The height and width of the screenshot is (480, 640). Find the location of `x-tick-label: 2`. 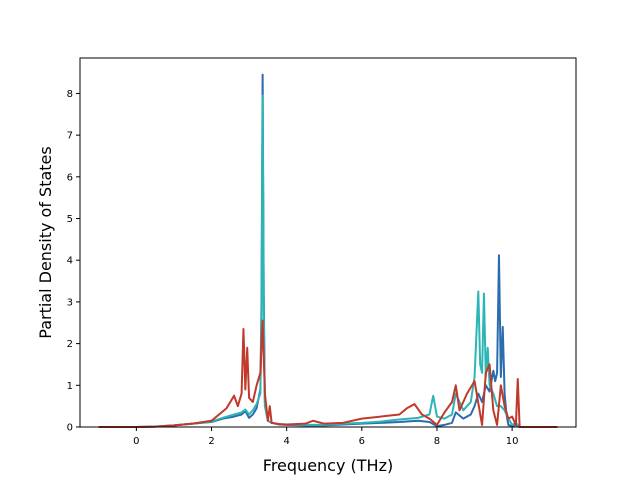

x-tick-label: 2 is located at coordinates (211, 441).